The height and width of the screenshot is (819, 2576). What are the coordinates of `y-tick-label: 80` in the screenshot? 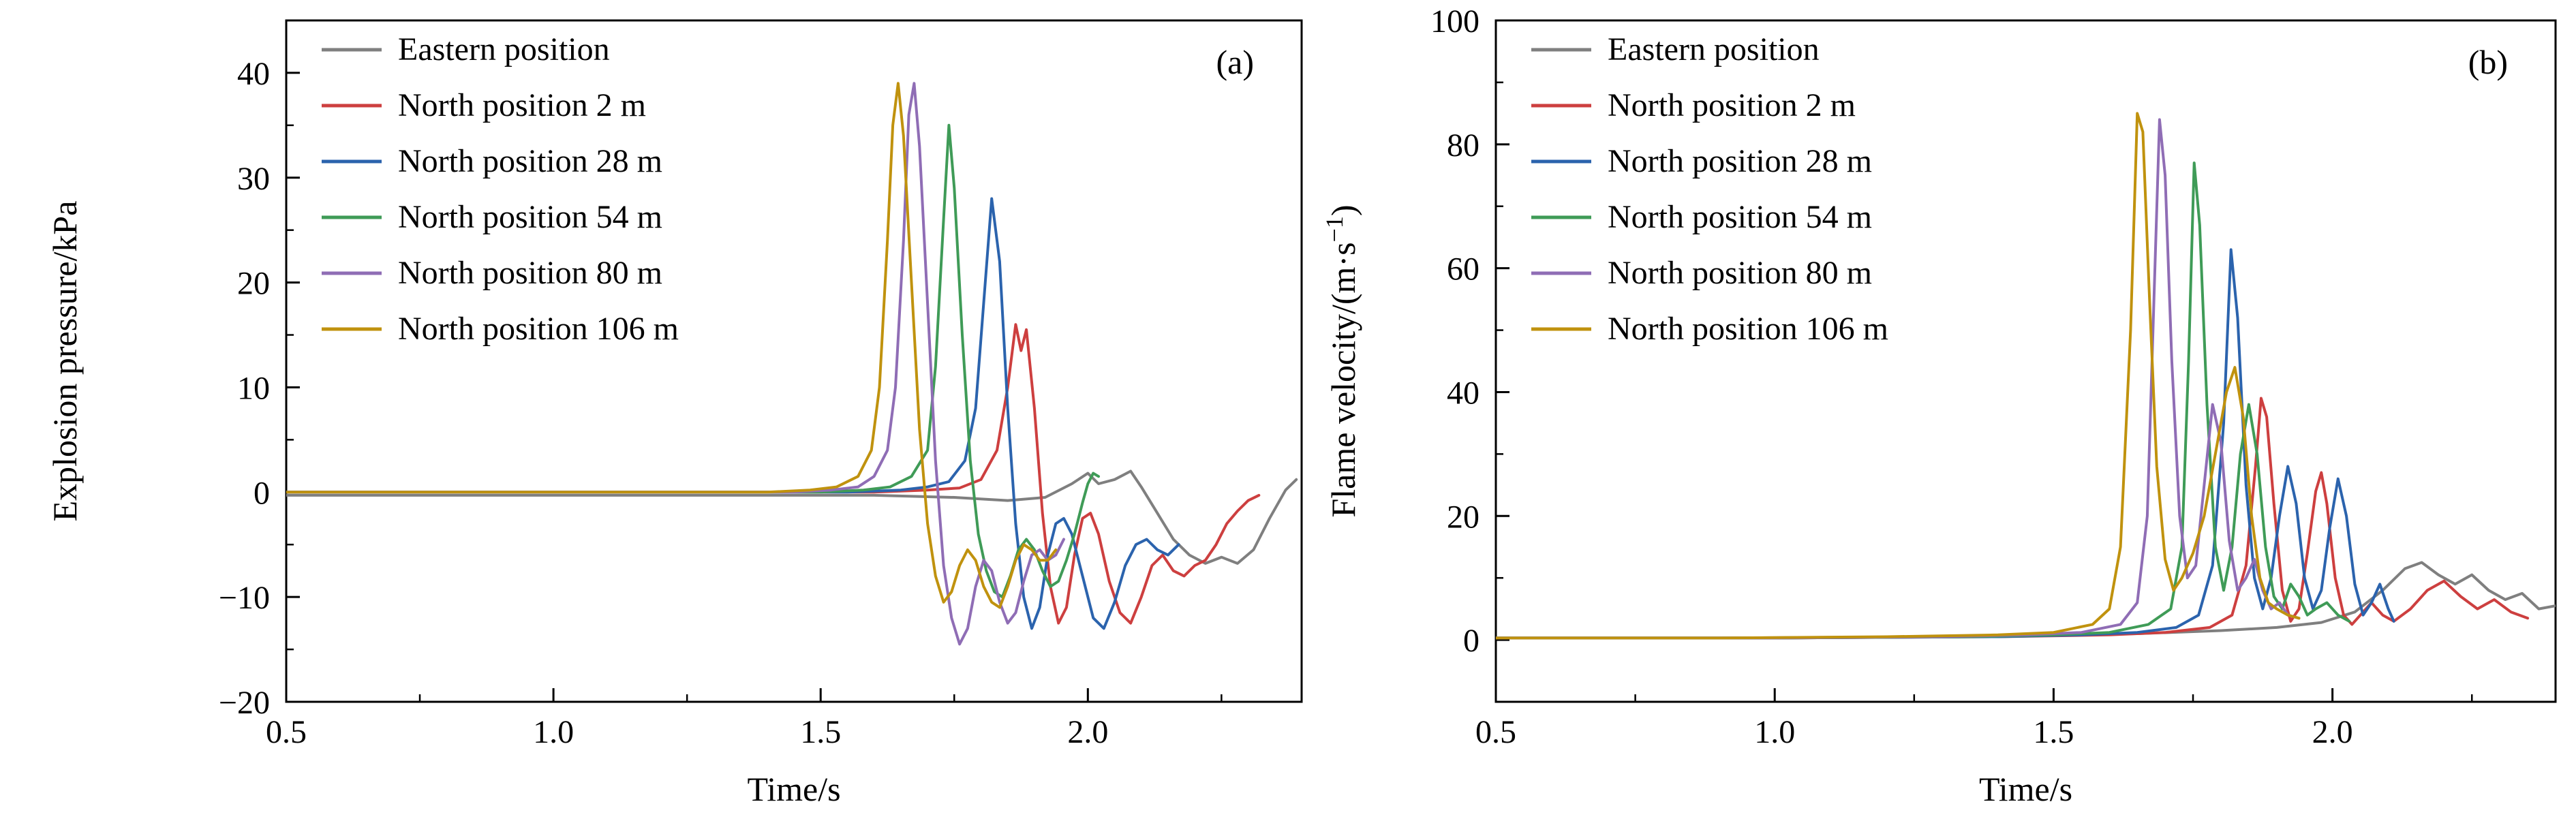 It's located at (1463, 145).